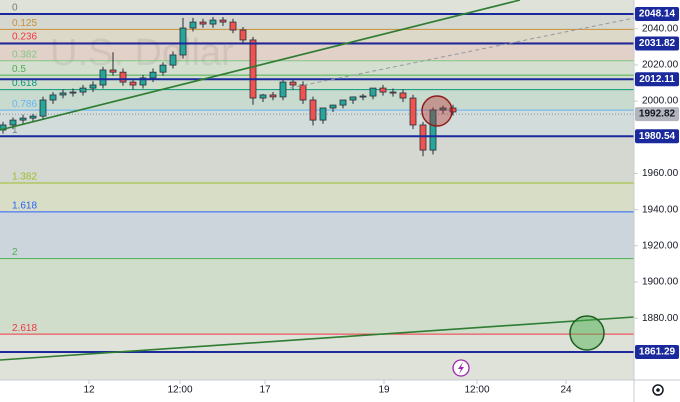 The height and width of the screenshot is (402, 680). What do you see at coordinates (660, 173) in the screenshot?
I see `y-tick-label: 1960.00` at bounding box center [660, 173].